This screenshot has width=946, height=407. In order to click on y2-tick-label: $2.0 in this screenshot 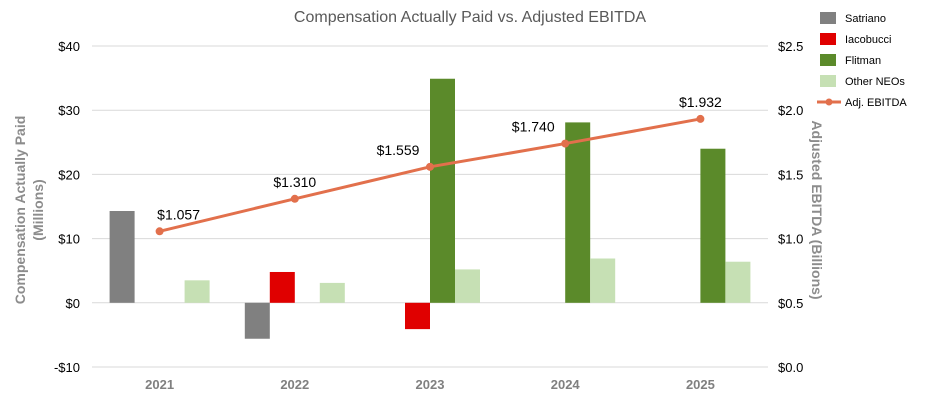, I will do `click(790, 110)`.